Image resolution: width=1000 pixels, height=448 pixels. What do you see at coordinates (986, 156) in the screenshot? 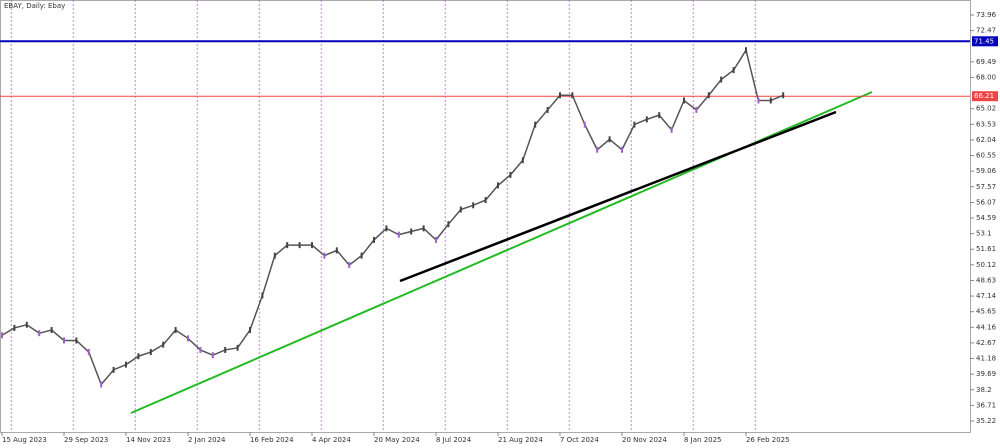
I see `y-tick-label: 60.55` at bounding box center [986, 156].